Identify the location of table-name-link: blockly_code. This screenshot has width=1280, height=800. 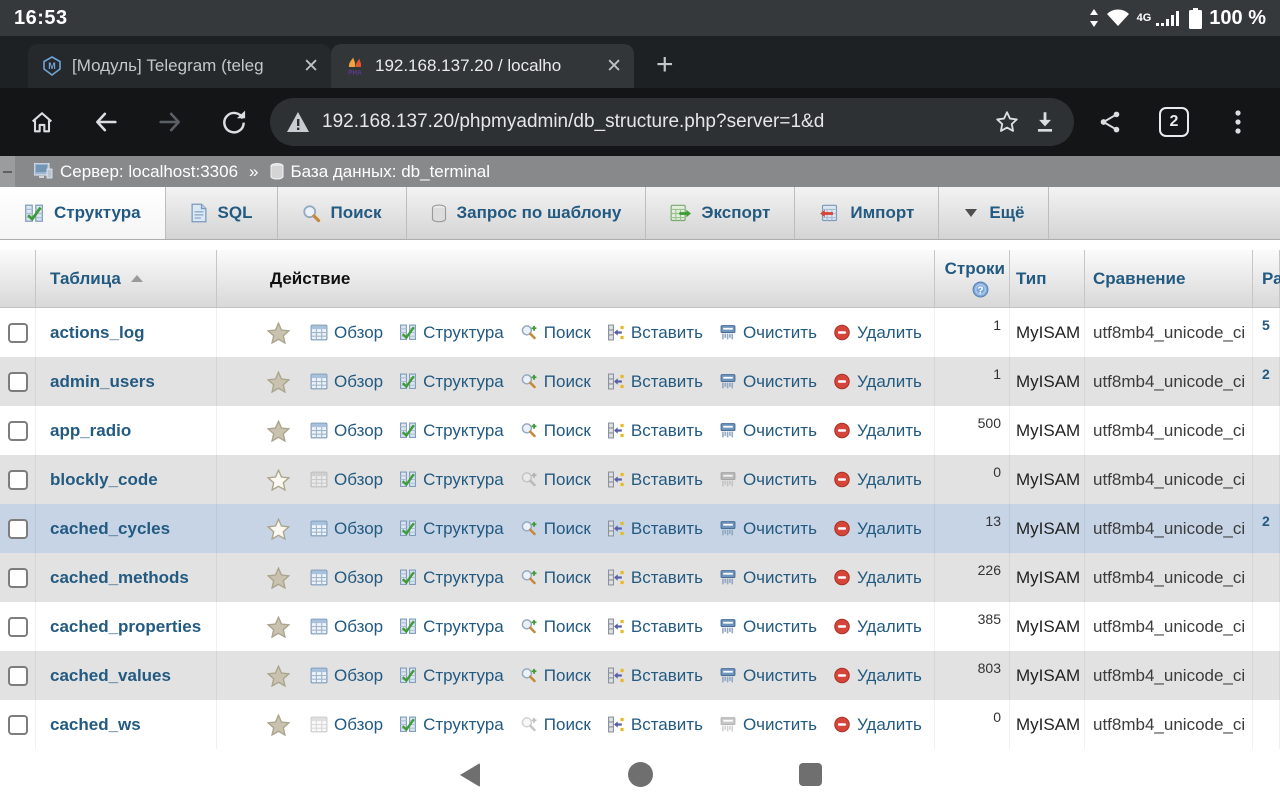
(104, 479).